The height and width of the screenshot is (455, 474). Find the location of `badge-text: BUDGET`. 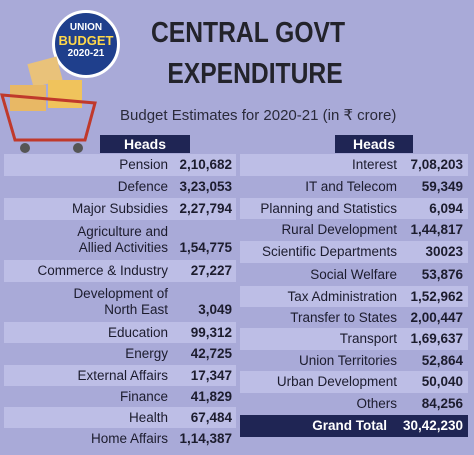

badge-text: BUDGET is located at coordinates (86, 40).